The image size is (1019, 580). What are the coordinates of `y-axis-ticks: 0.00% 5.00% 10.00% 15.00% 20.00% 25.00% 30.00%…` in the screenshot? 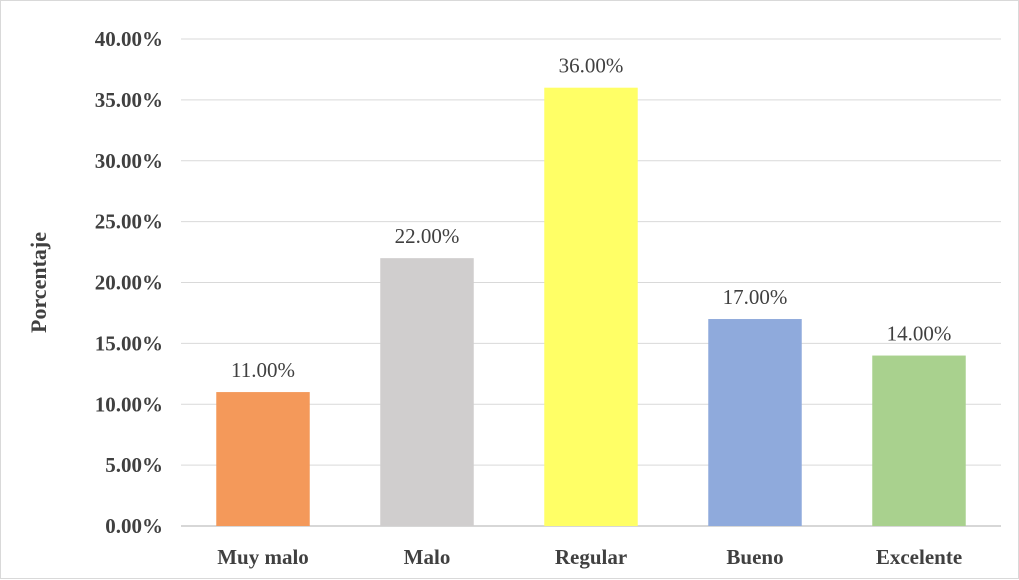 It's located at (129, 282).